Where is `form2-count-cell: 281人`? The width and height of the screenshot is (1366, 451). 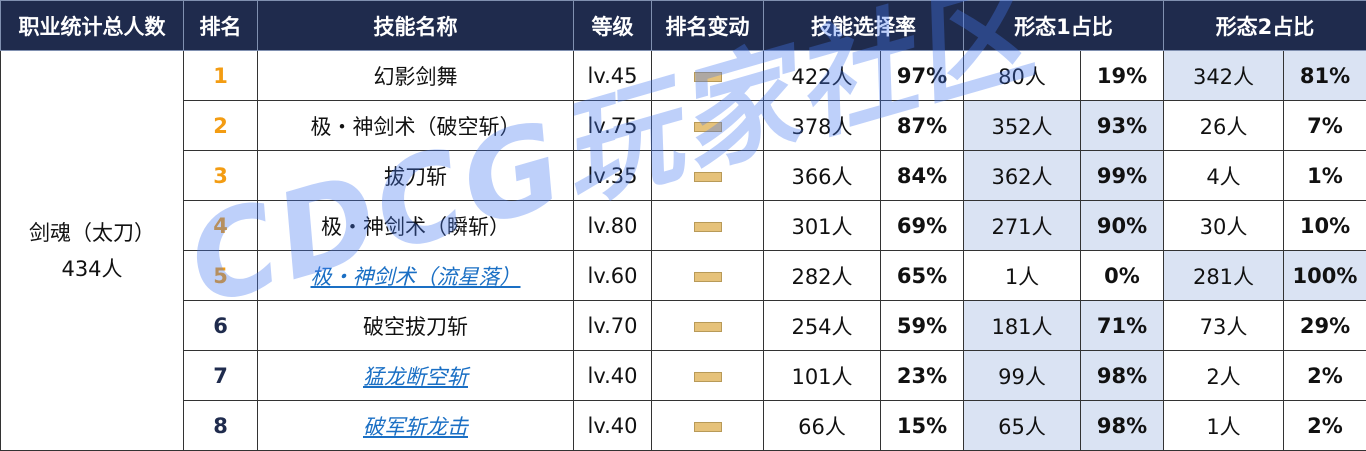
form2-count-cell: 281人 is located at coordinates (1223, 275).